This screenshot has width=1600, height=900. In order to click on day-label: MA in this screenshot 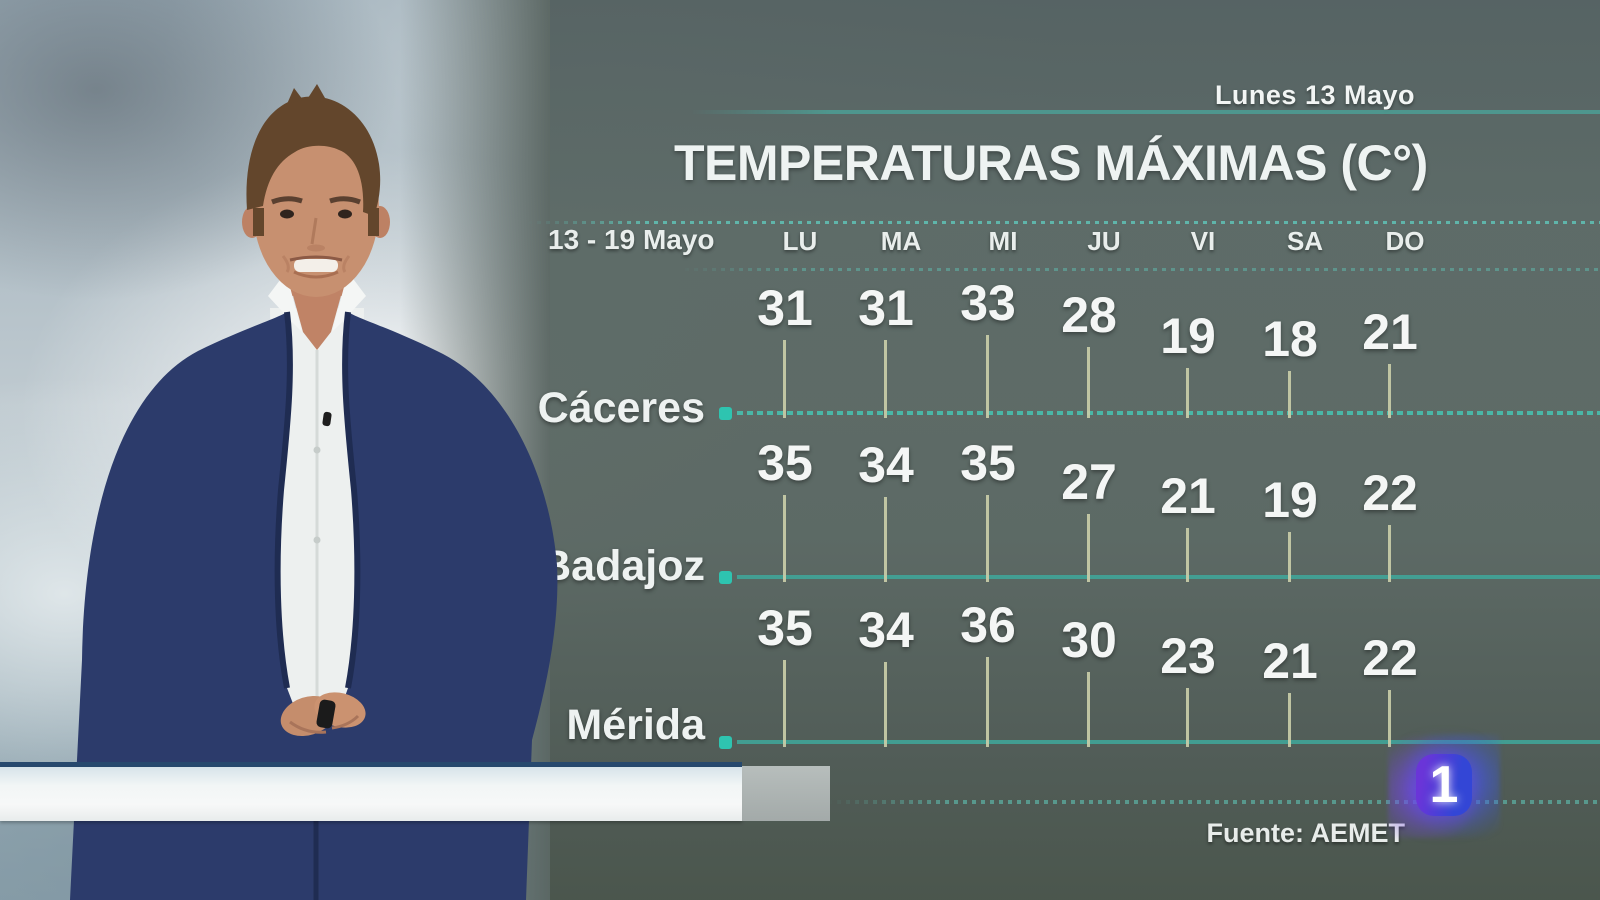, I will do `click(901, 241)`.